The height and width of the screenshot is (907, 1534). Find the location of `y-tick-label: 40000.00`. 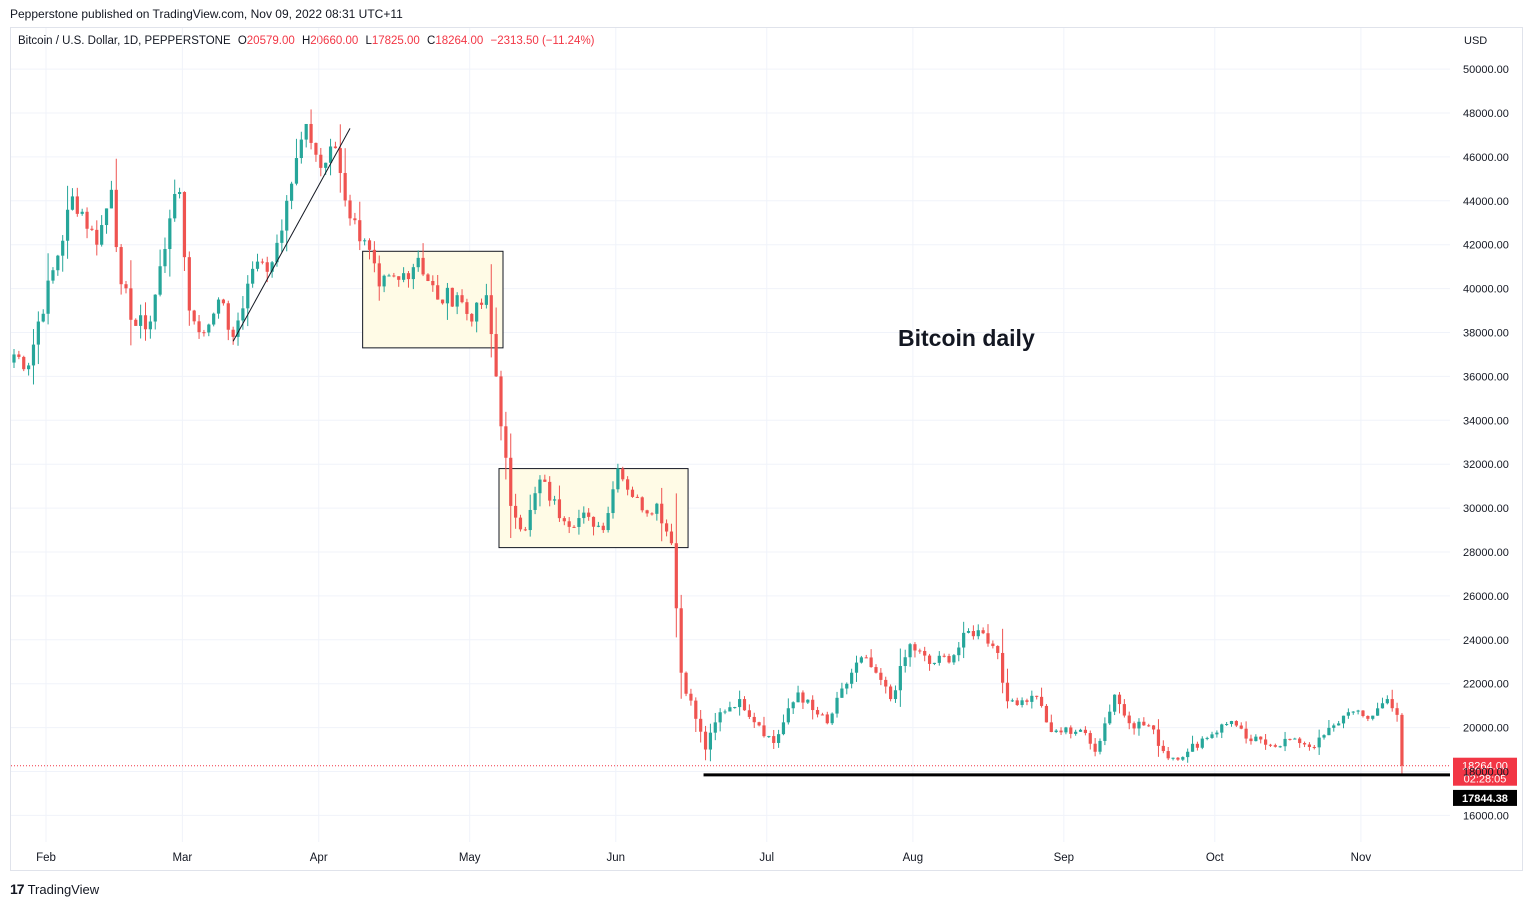

y-tick-label: 40000.00 is located at coordinates (1486, 290).